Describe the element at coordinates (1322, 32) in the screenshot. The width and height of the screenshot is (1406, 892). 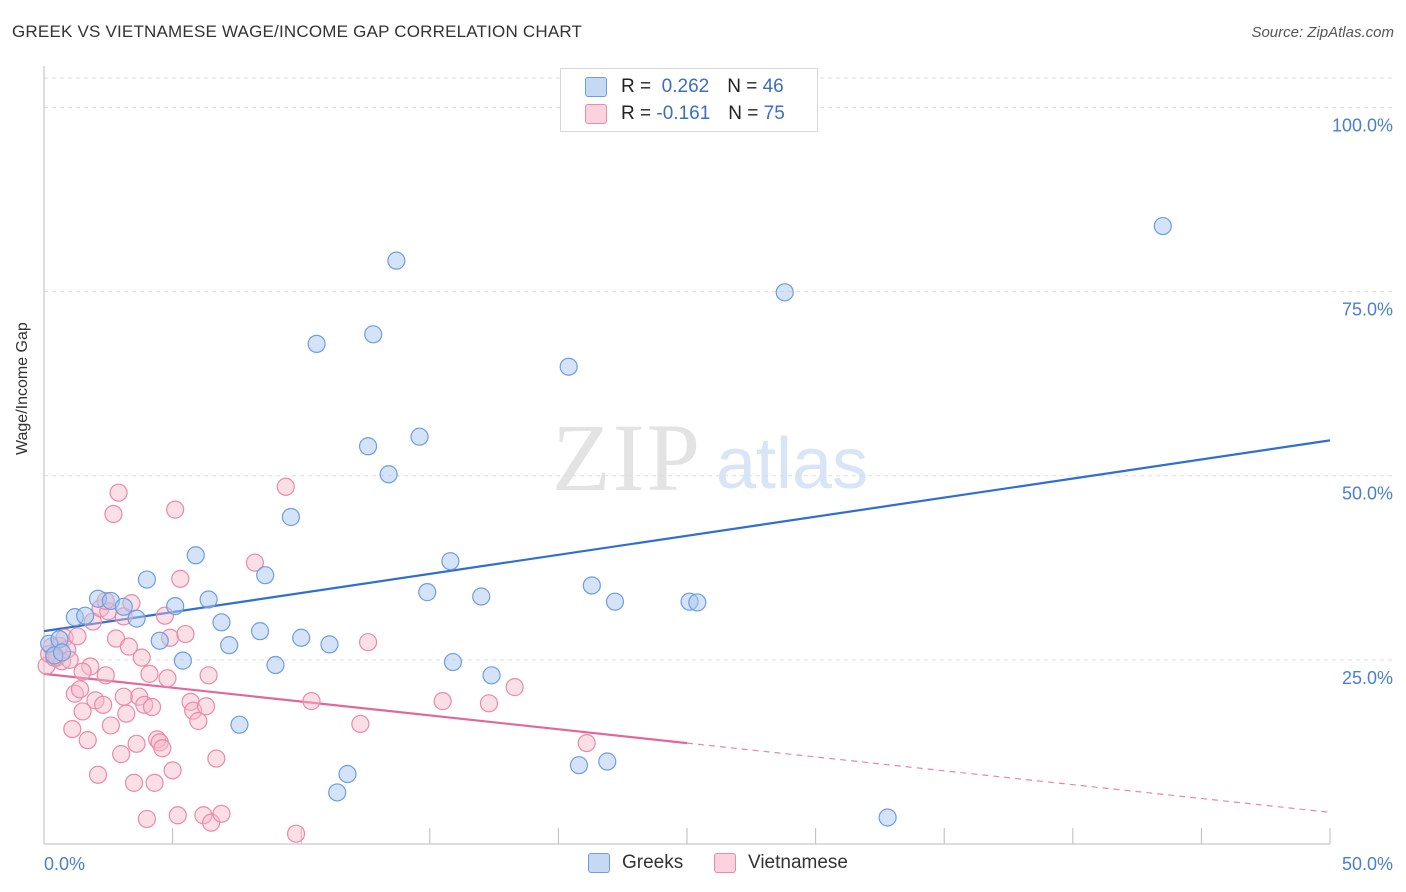
I see `source-label: Source: ZipAtlas.com` at that location.